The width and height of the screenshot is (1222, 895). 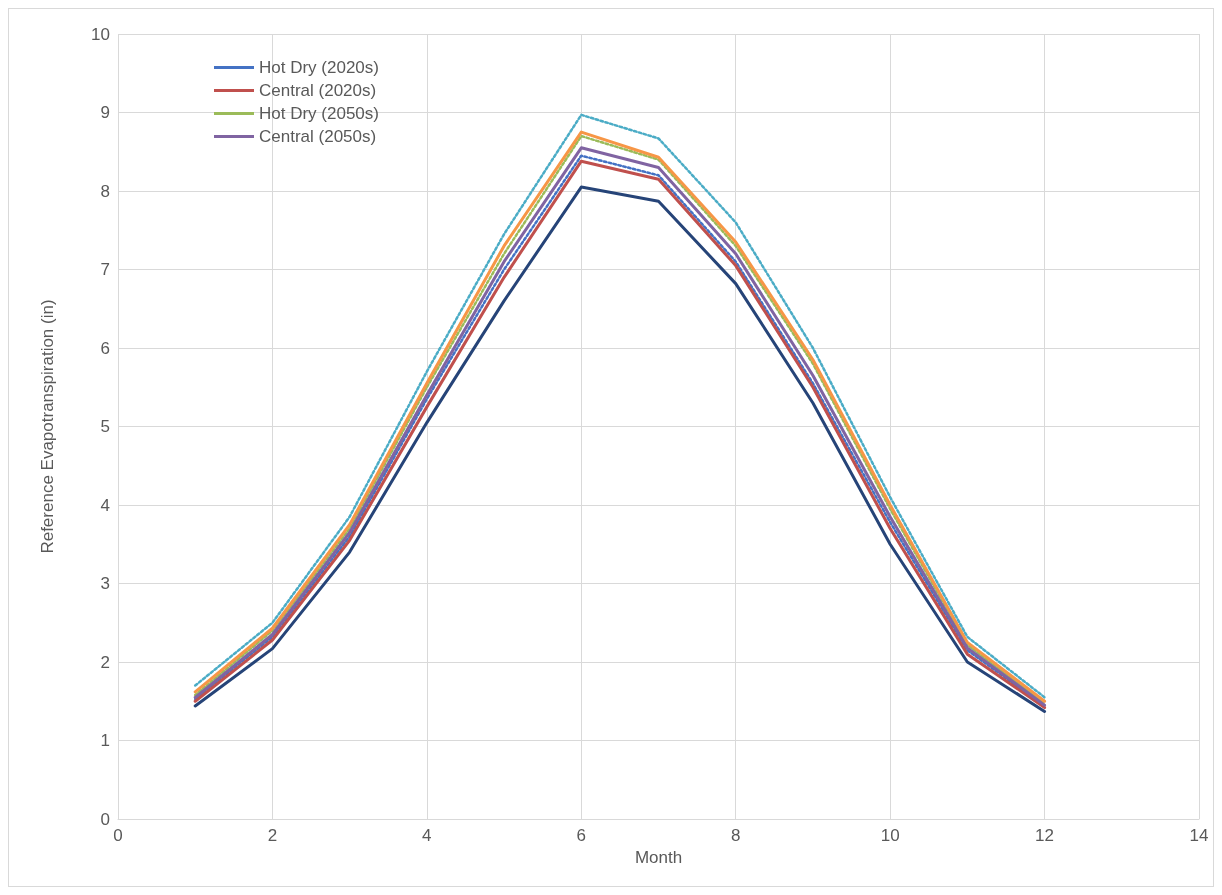 I want to click on x-axis-title: Month, so click(x=658, y=857).